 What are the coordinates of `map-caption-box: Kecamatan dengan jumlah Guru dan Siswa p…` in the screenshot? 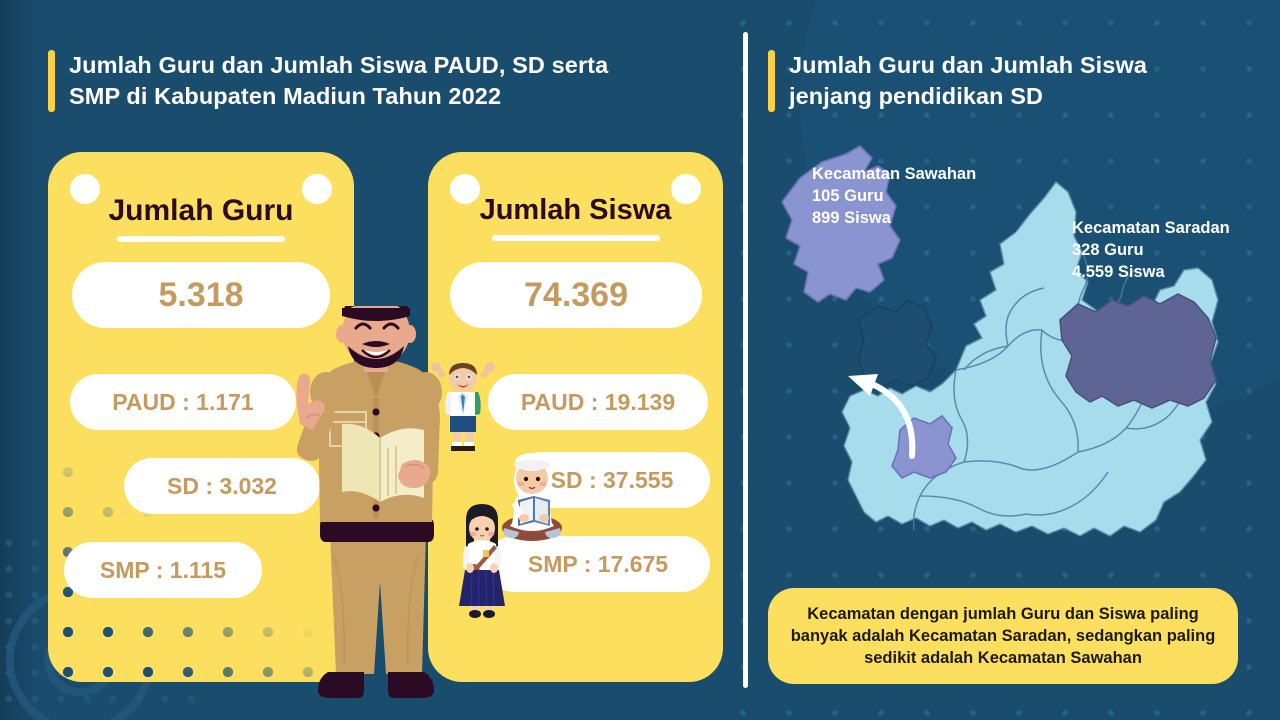 It's located at (1003, 636).